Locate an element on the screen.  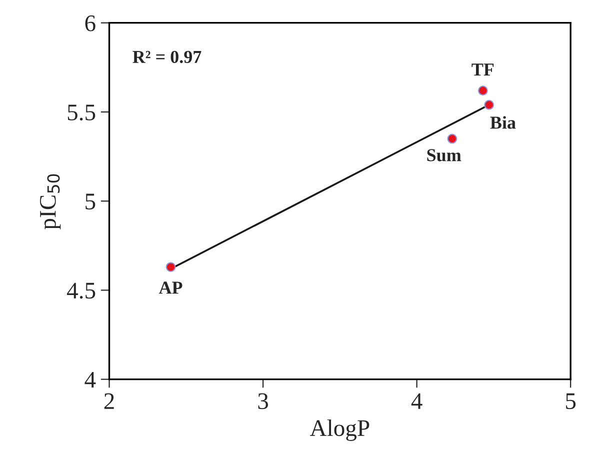
y-tick-label: 5 is located at coordinates (91, 202).